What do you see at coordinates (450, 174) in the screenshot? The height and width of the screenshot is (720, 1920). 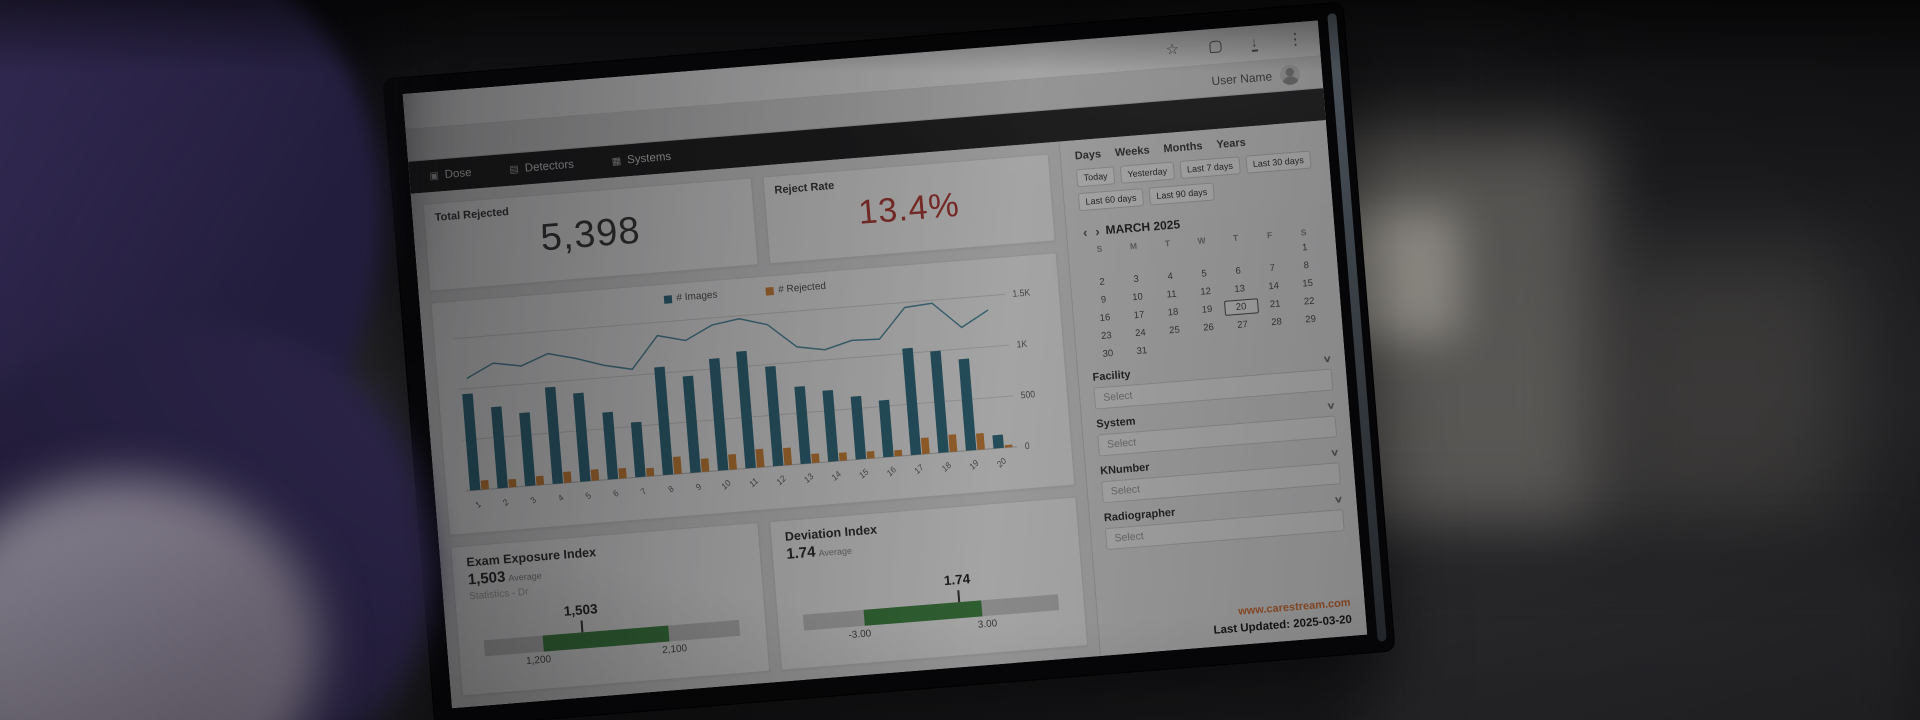 I see `tab-dose: ▣ Dose` at bounding box center [450, 174].